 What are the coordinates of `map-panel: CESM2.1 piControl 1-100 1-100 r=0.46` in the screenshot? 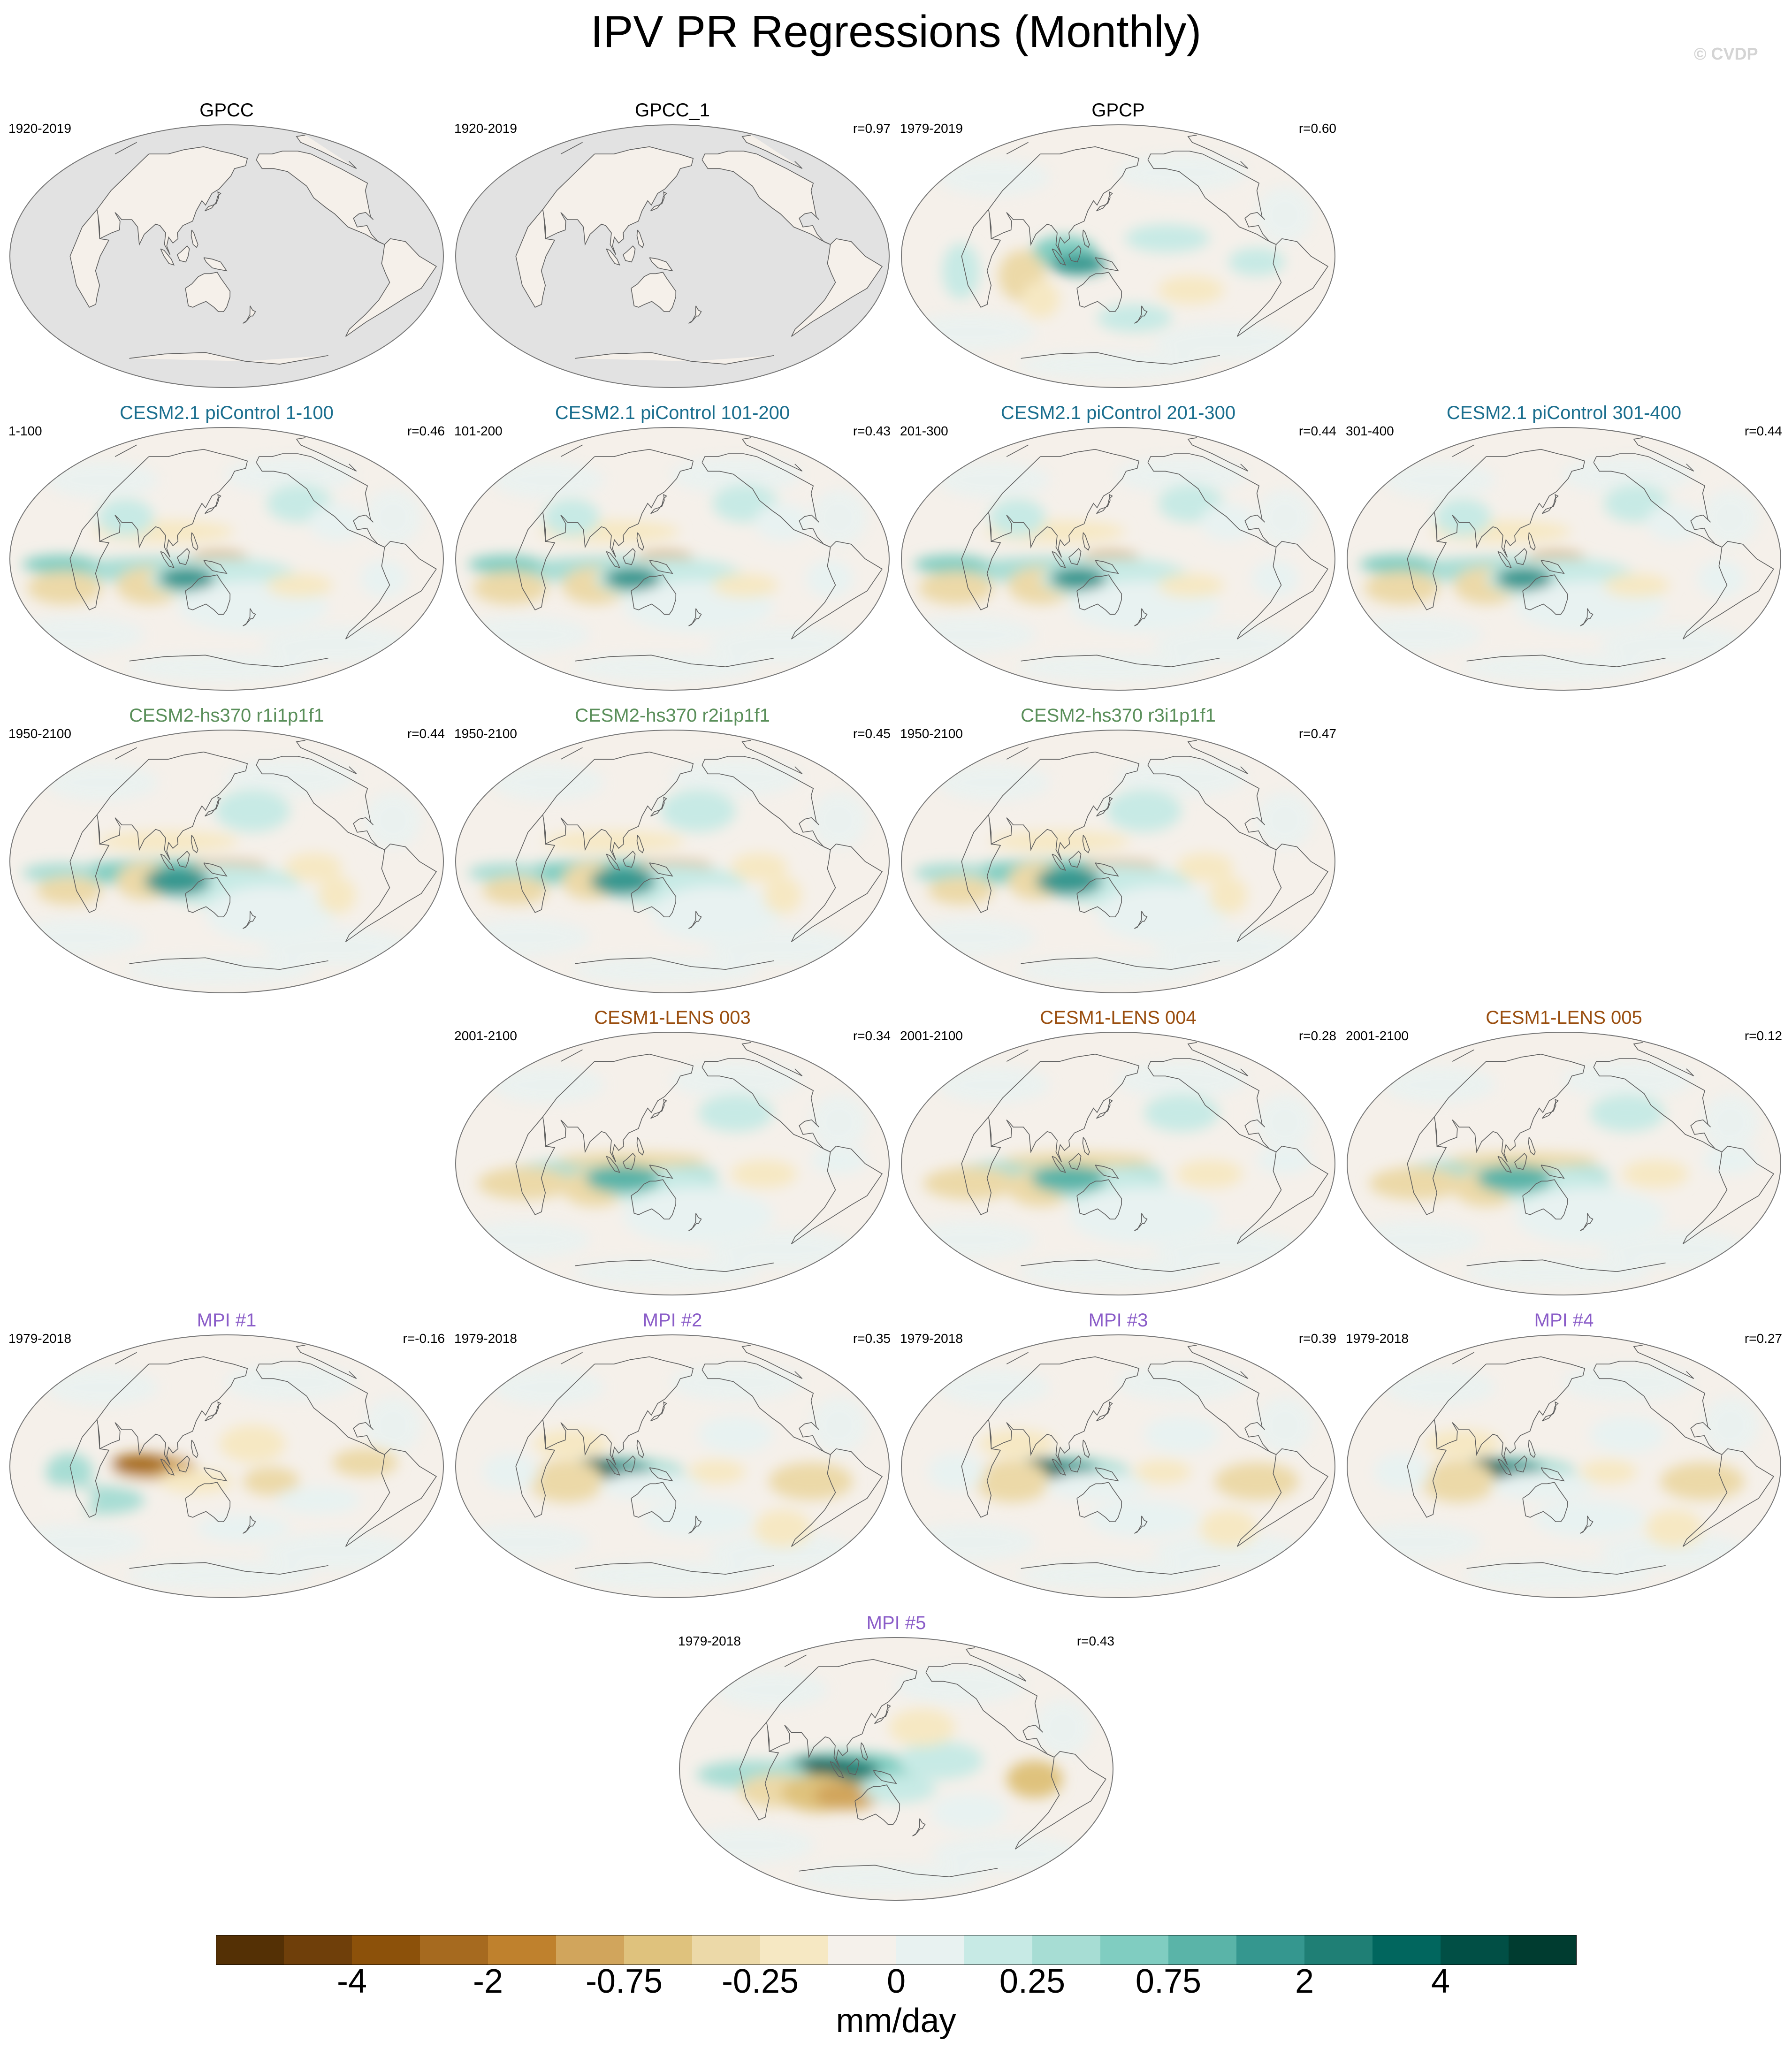 It's located at (226, 546).